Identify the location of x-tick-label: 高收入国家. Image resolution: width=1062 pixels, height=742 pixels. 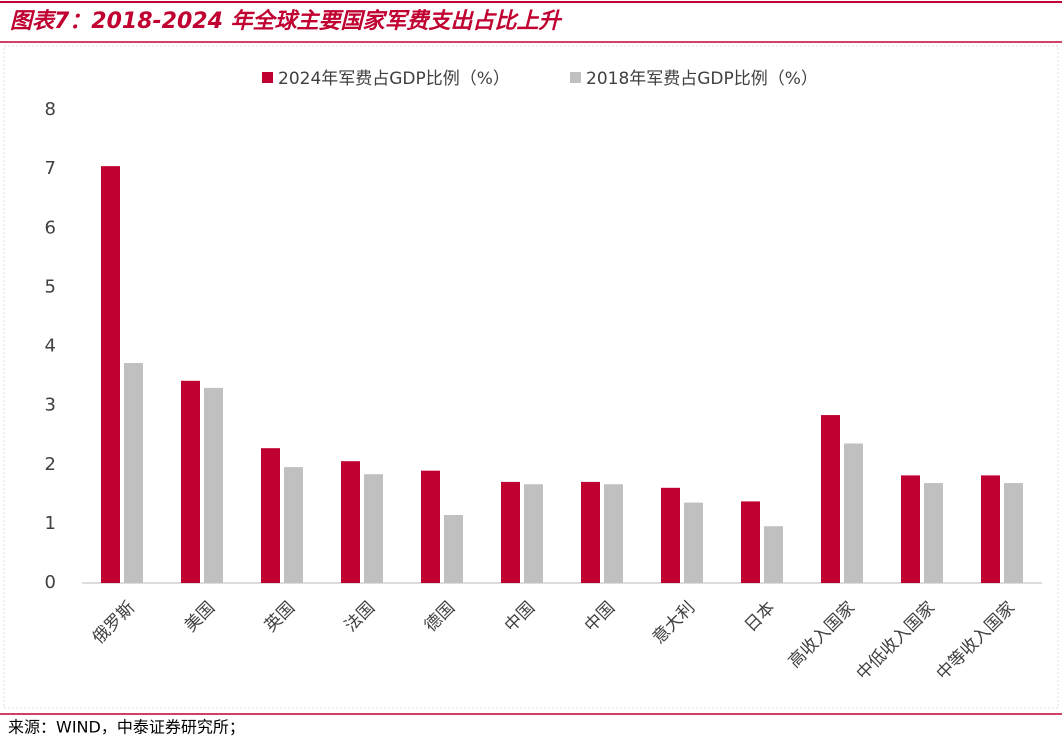
(822, 635).